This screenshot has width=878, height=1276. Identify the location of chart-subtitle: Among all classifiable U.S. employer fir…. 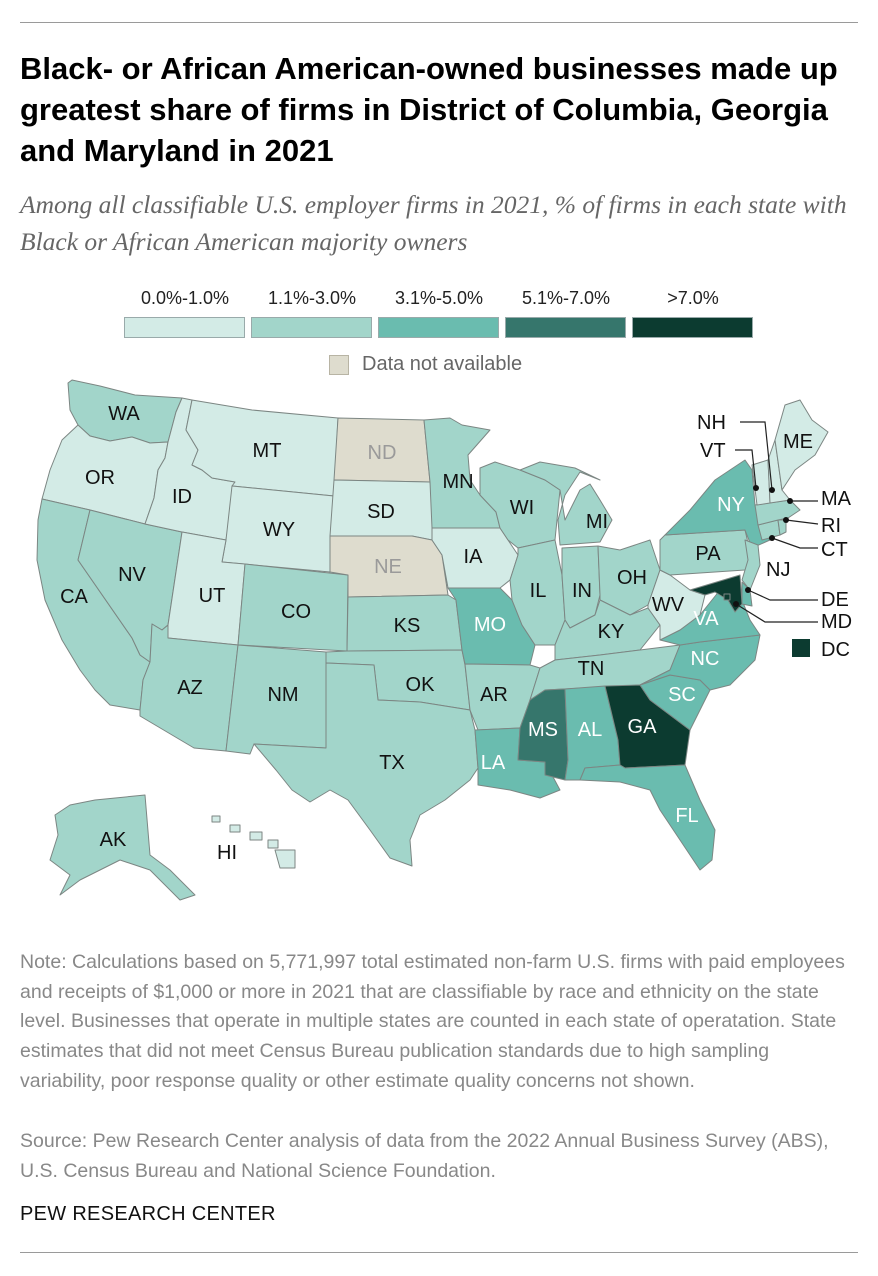
(433, 223).